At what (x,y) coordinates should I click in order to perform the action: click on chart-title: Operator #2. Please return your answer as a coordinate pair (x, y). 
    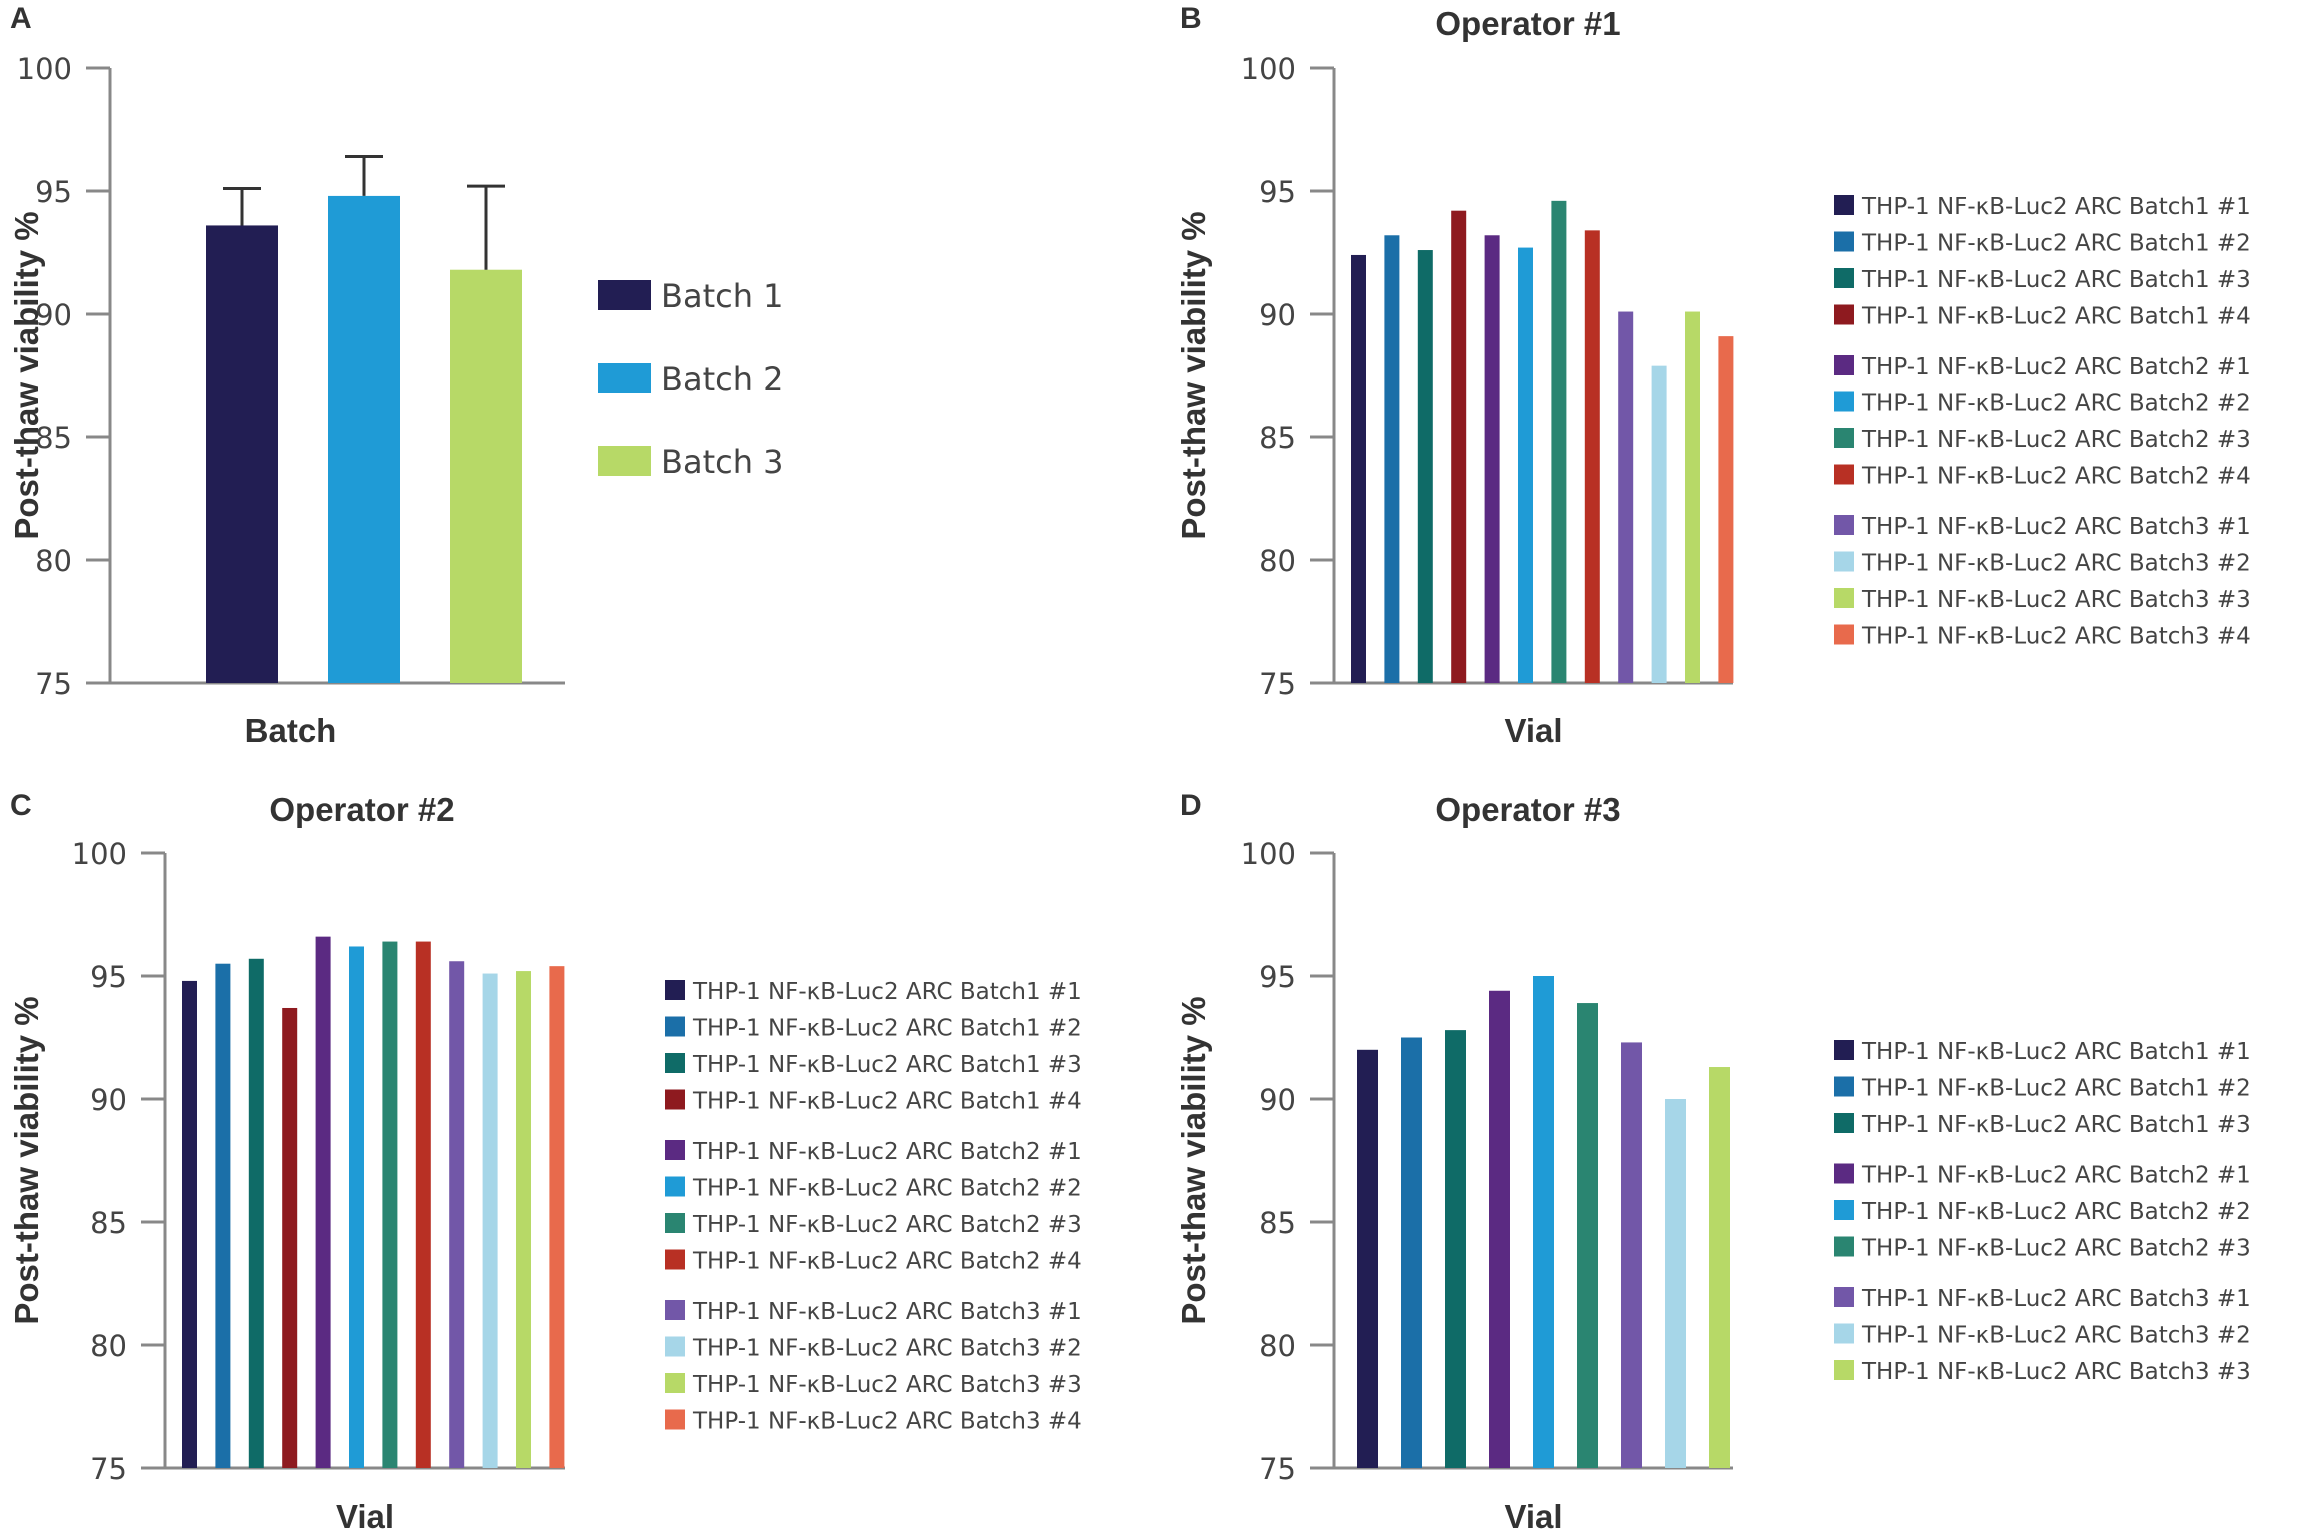
    Looking at the image, I should click on (361, 809).